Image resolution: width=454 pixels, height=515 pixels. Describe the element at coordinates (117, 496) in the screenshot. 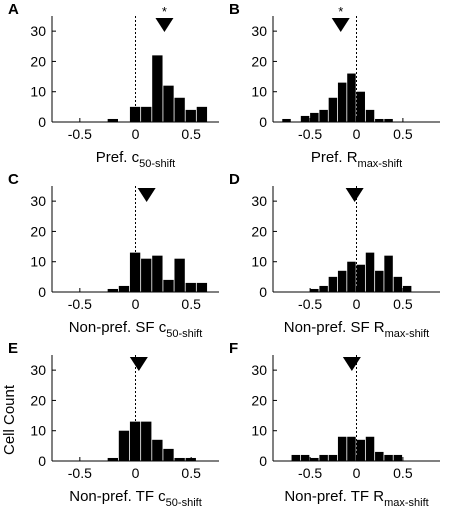

I see `x-axis-label-main: Non-pref. TF c` at that location.